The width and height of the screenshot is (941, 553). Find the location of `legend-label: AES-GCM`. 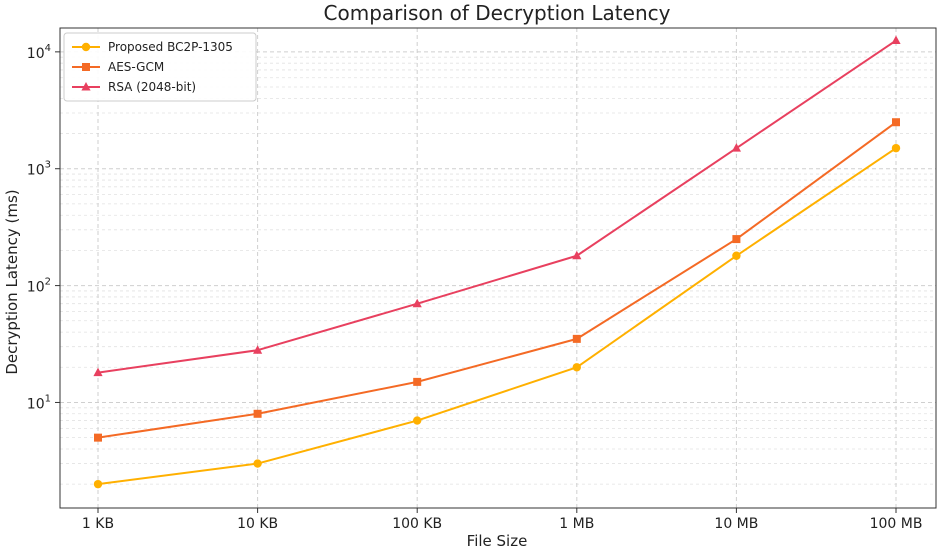

legend-label: AES-GCM is located at coordinates (136, 67).